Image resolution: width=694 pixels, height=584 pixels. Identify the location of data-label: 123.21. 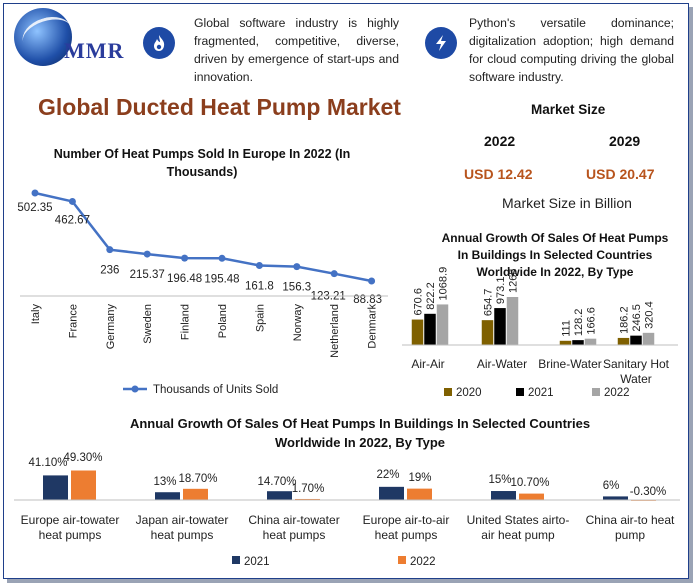
(328, 297).